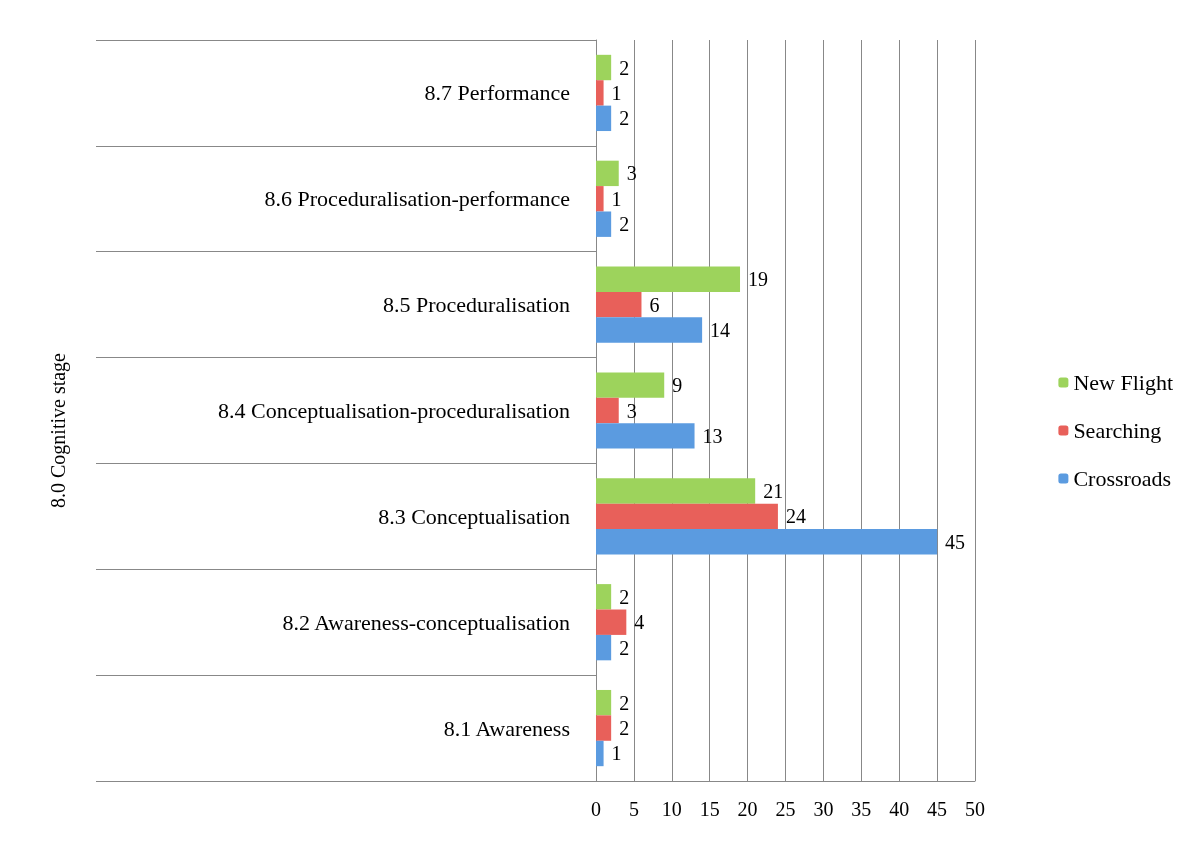 The height and width of the screenshot is (861, 1203). Describe the element at coordinates (773, 490) in the screenshot. I see `data-label: 21` at that location.